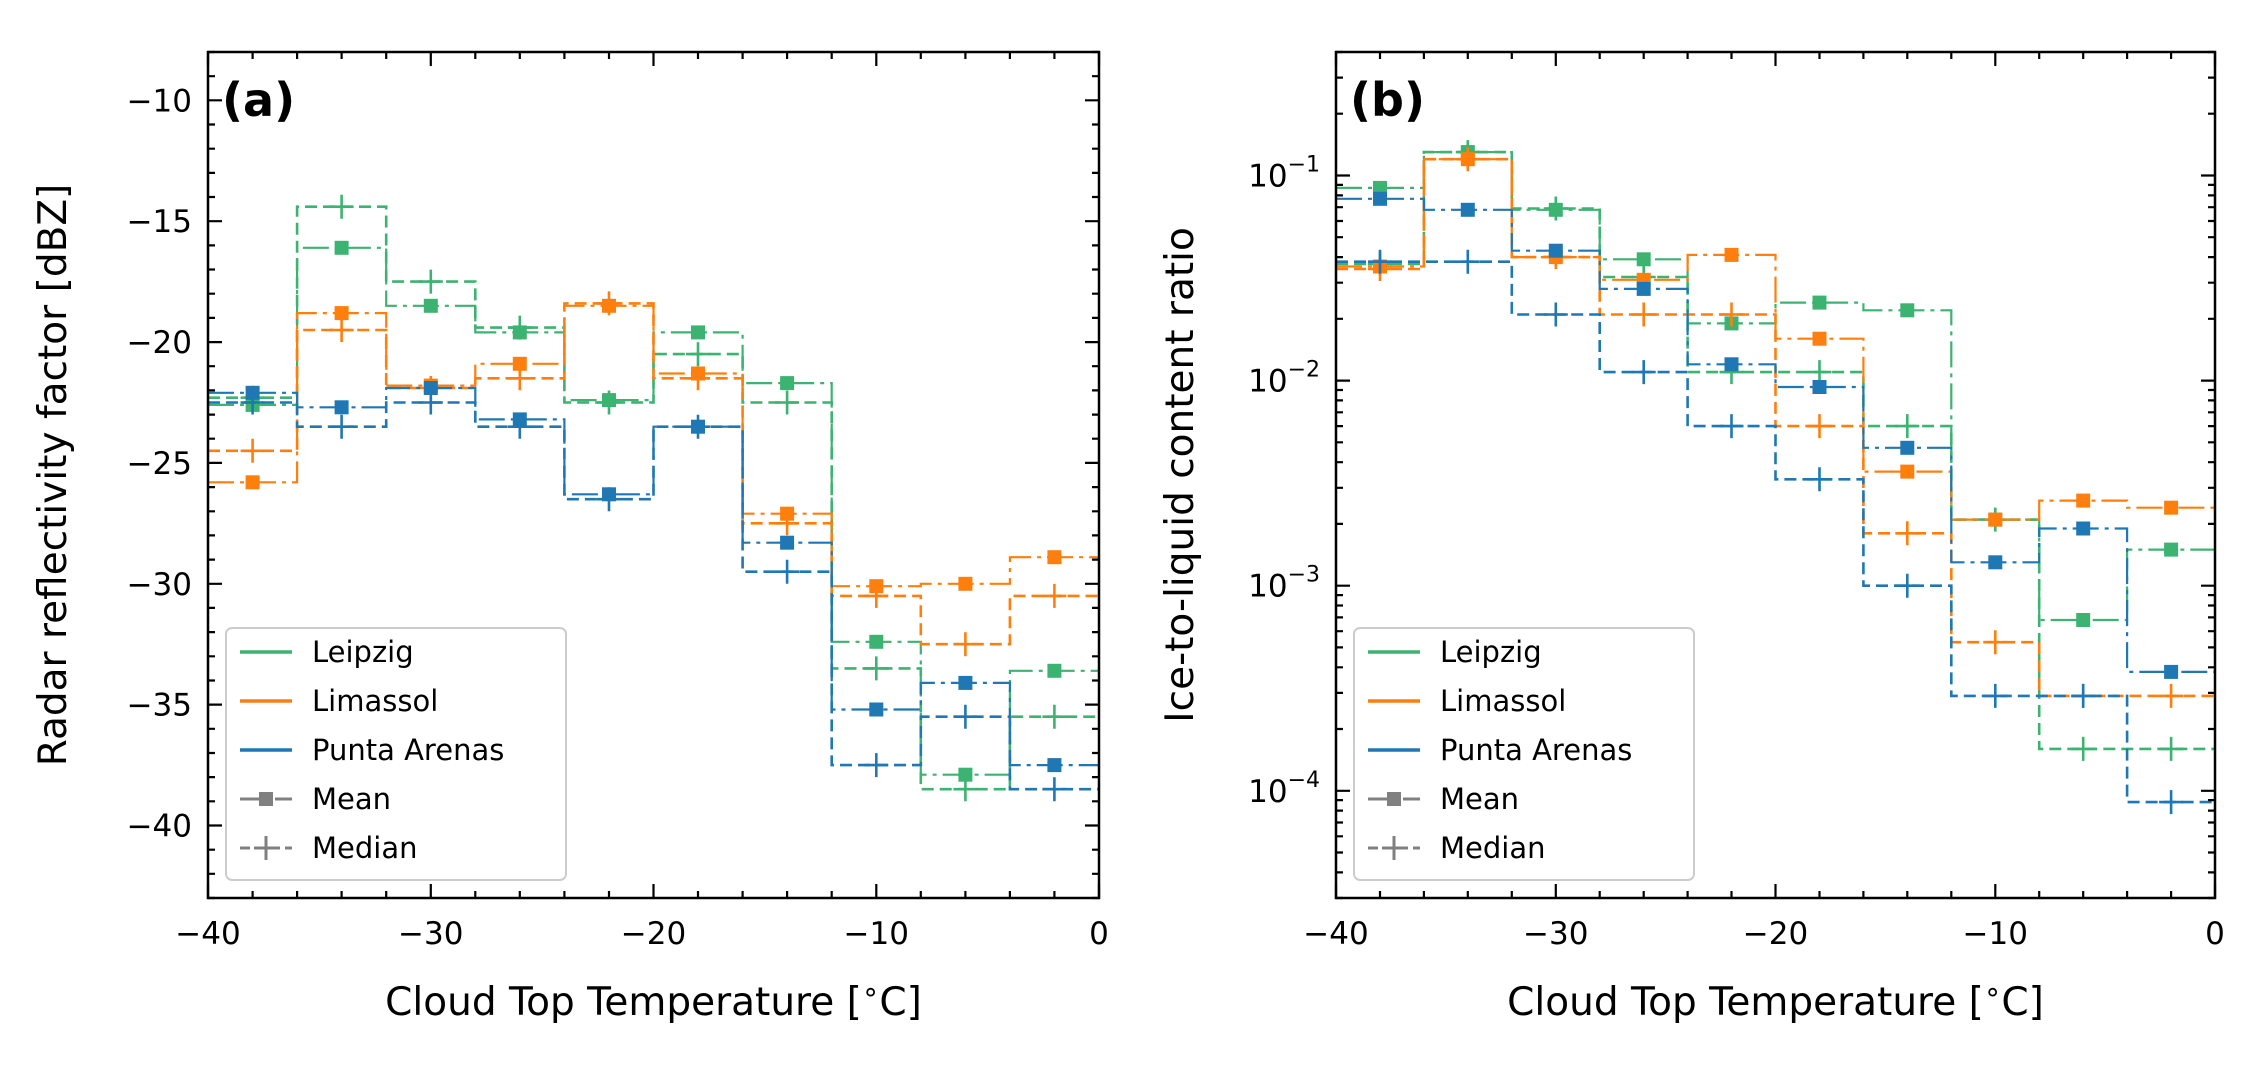  What do you see at coordinates (1304, 575) in the screenshot?
I see `y-tick-exponent: −3` at bounding box center [1304, 575].